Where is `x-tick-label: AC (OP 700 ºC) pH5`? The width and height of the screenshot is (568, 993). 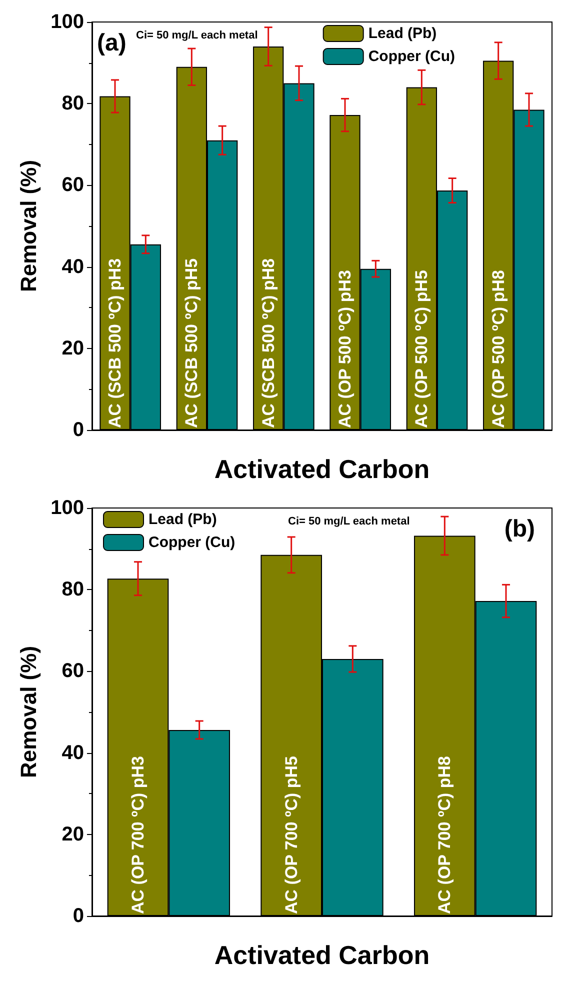
x-tick-label: AC (OP 700 ºC) pH5 is located at coordinates (291, 835).